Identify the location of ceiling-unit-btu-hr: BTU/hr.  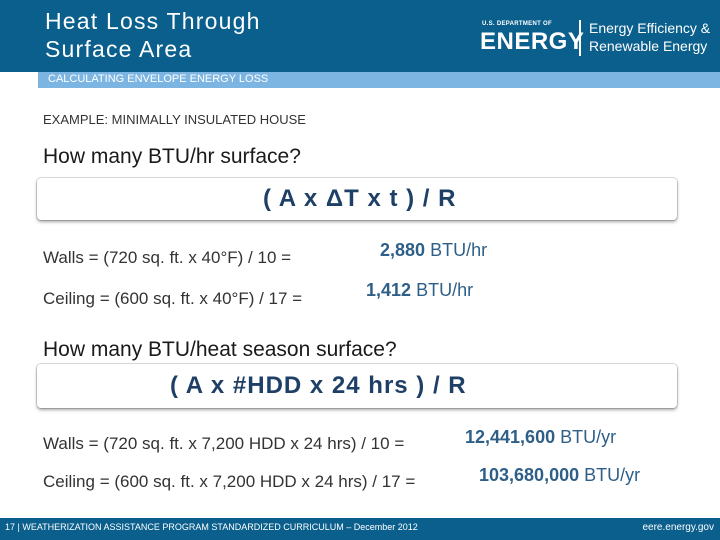
(445, 290).